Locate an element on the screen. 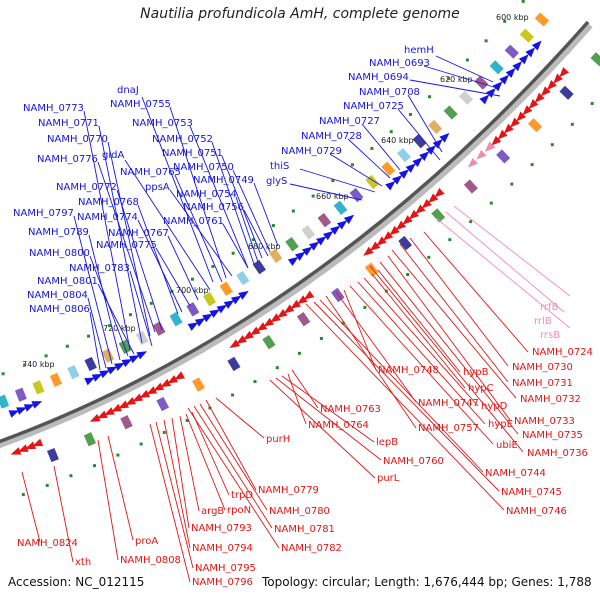 This screenshot has width=600, height=600. forward-gene-label: gidA is located at coordinates (113, 155).